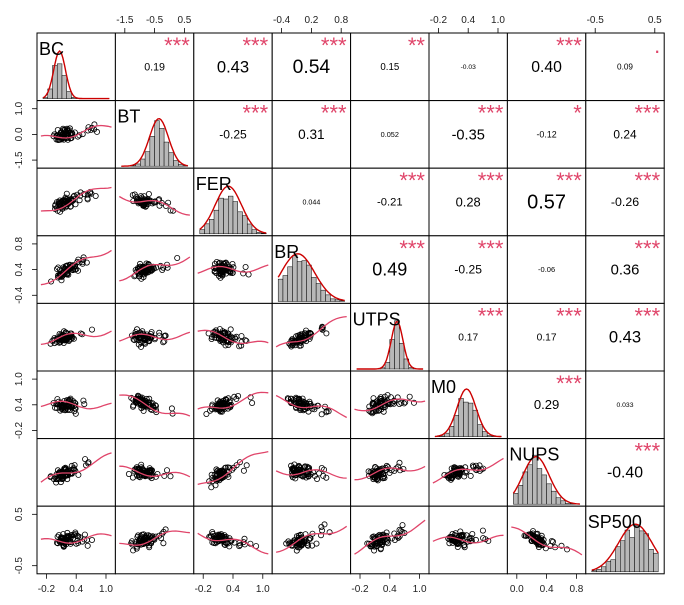  Describe the element at coordinates (389, 270) in the screenshot. I see `correlation-value: 0.49` at that location.